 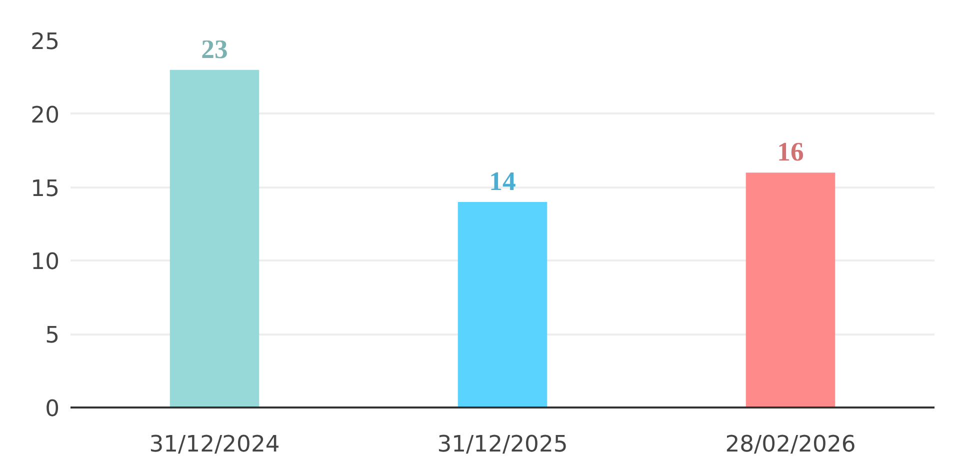 What do you see at coordinates (52, 409) in the screenshot?
I see `y-tick-label: 0` at bounding box center [52, 409].